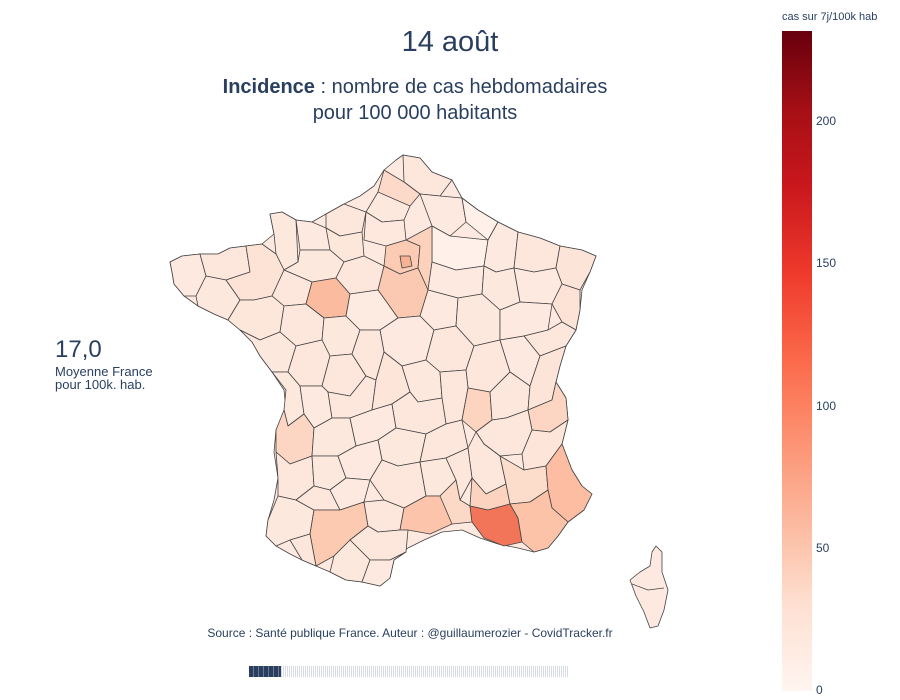 The height and width of the screenshot is (700, 900). I want to click on dept-paris, so click(406, 262).